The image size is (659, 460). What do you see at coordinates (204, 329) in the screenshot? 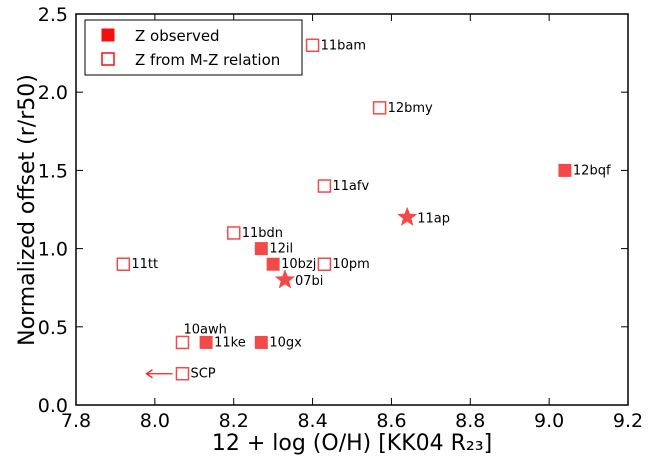
I see `point-label-10awh: 10awh` at bounding box center [204, 329].